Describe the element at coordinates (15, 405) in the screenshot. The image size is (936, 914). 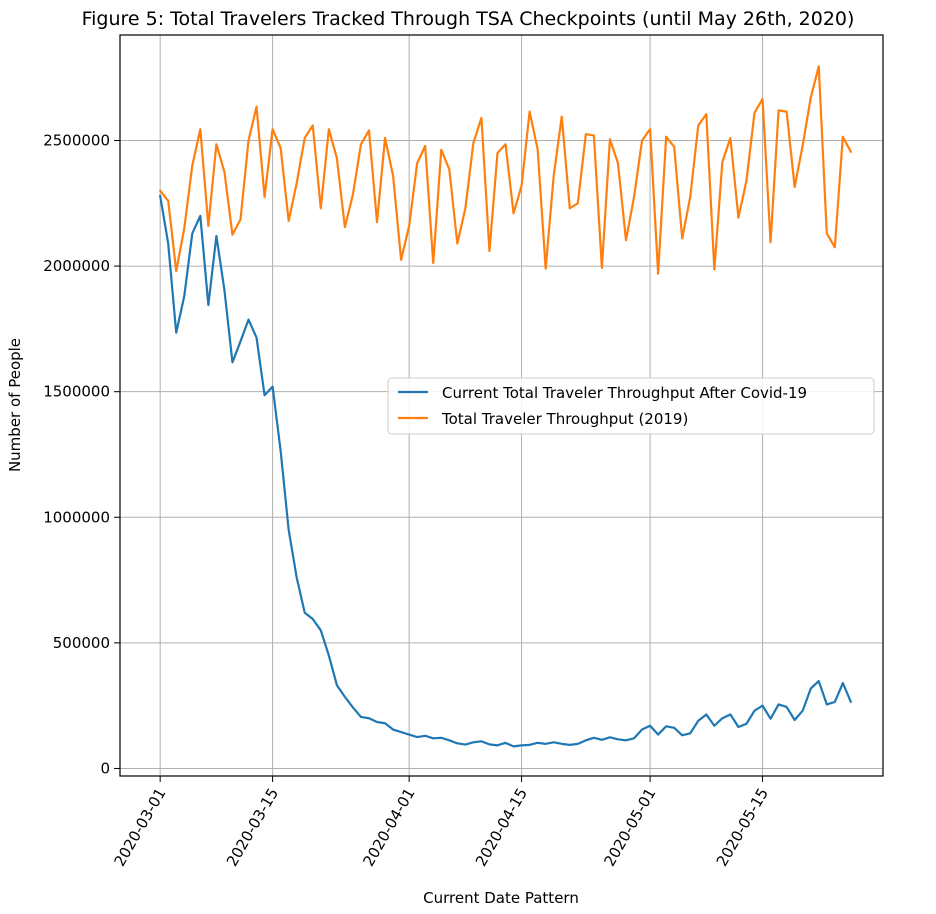
I see `y-axis-title: Number of People` at that location.